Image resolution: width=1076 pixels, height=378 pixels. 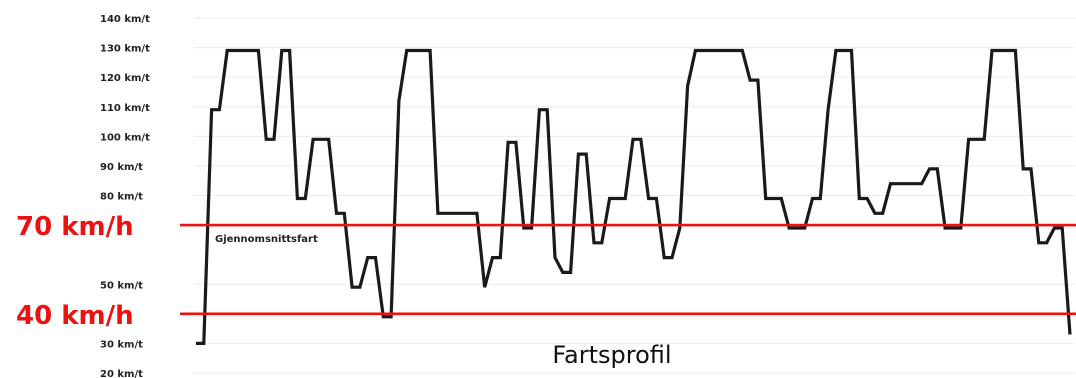 What do you see at coordinates (121, 373) in the screenshot?
I see `y-tick-label: 20 km/t` at bounding box center [121, 373].